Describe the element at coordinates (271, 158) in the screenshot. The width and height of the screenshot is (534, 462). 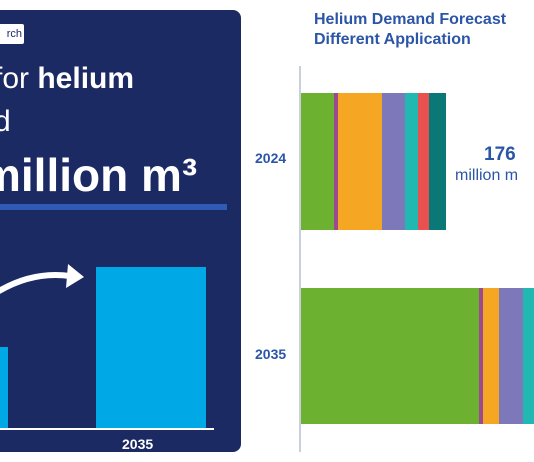
I see `category-label-2024: 2024` at that location.